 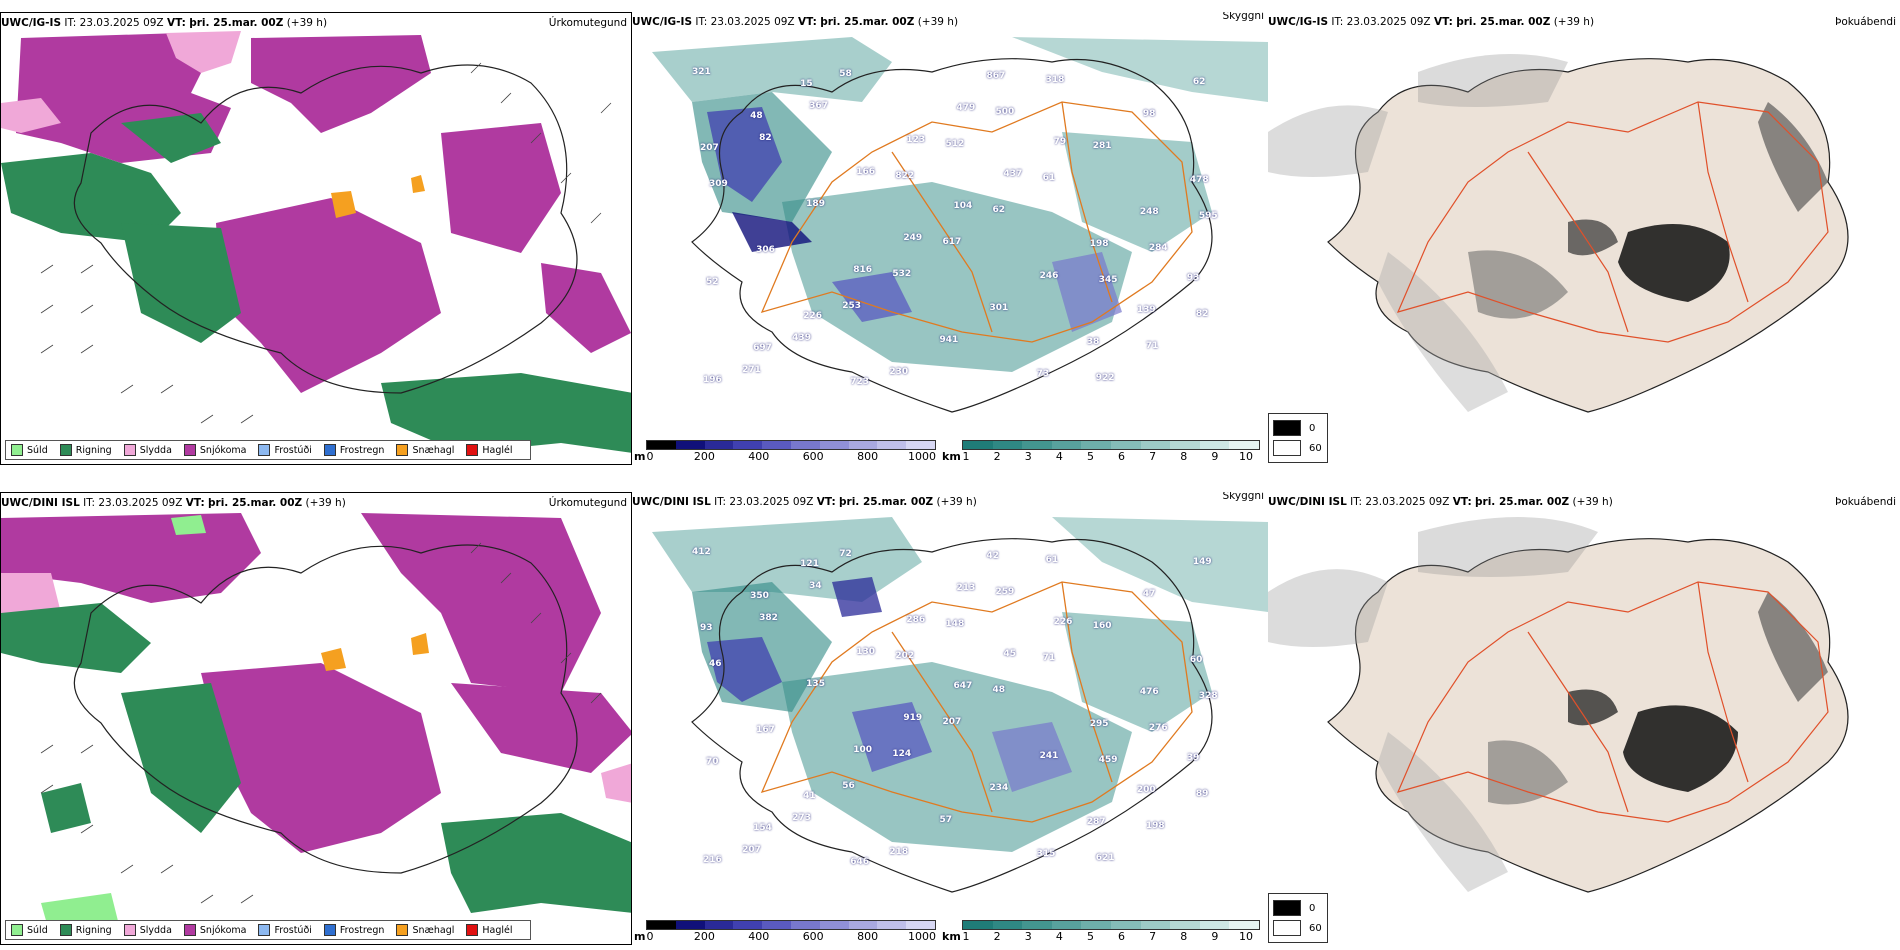 I want to click on cloud-base-label: 148, so click(x=955, y=624).